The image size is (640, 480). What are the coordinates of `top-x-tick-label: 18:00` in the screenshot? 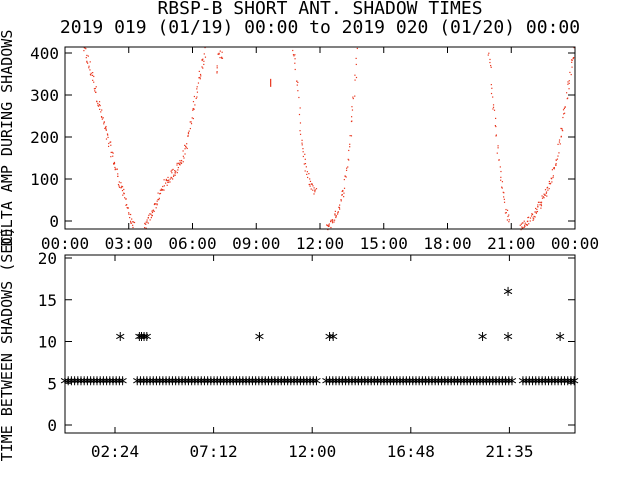 It's located at (447, 243).